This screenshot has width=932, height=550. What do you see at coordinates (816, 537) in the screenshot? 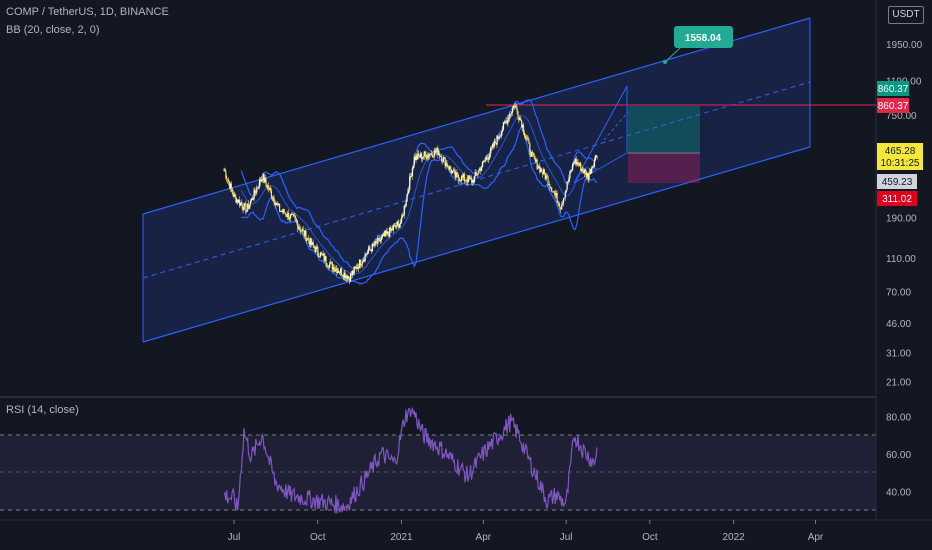
I see `time-axis-tick: Apr` at bounding box center [816, 537].